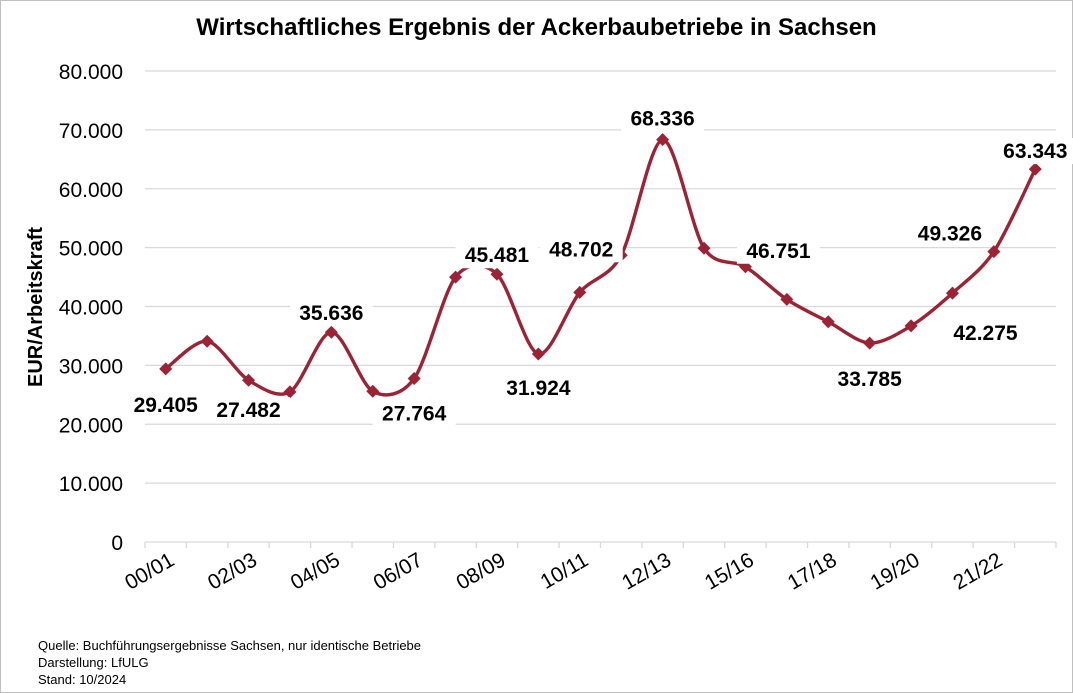 This screenshot has width=1073, height=693. I want to click on data-label: 42.275, so click(985, 333).